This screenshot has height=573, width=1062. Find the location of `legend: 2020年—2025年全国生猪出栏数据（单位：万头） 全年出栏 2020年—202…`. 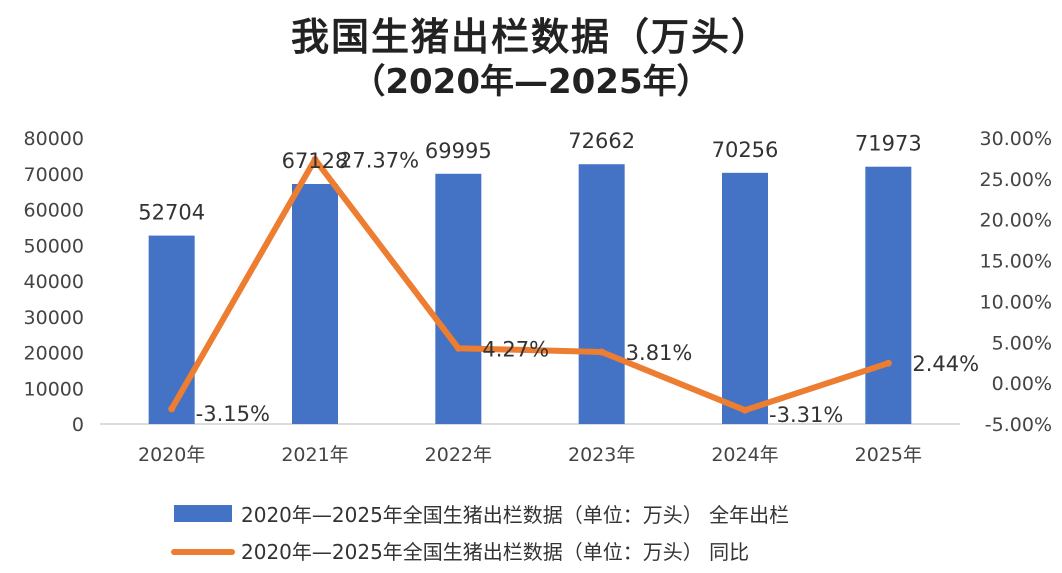

legend: 2020年—2025年全国生猪出栏数据（单位：万头） 全年出栏 2020年—202… is located at coordinates (480, 533).